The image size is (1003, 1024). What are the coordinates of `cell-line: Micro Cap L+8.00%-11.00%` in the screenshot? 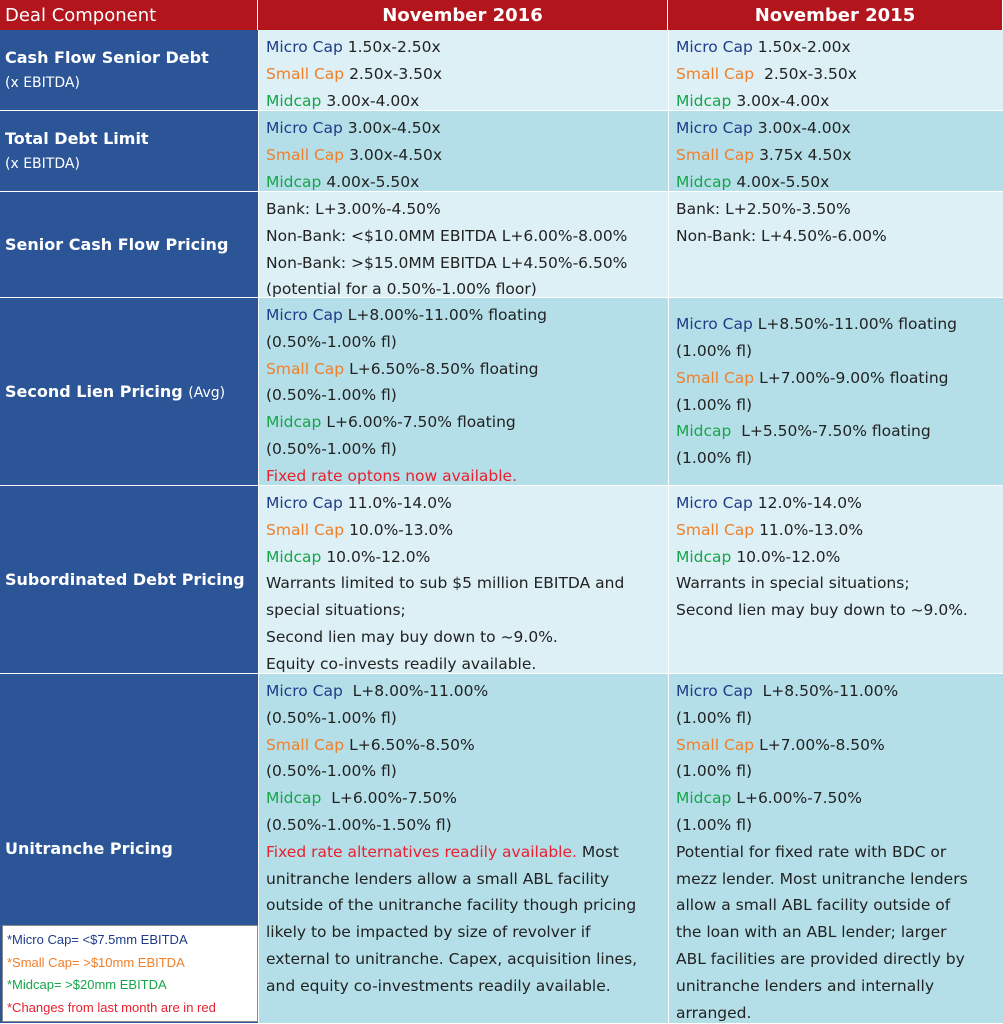 It's located at (467, 691).